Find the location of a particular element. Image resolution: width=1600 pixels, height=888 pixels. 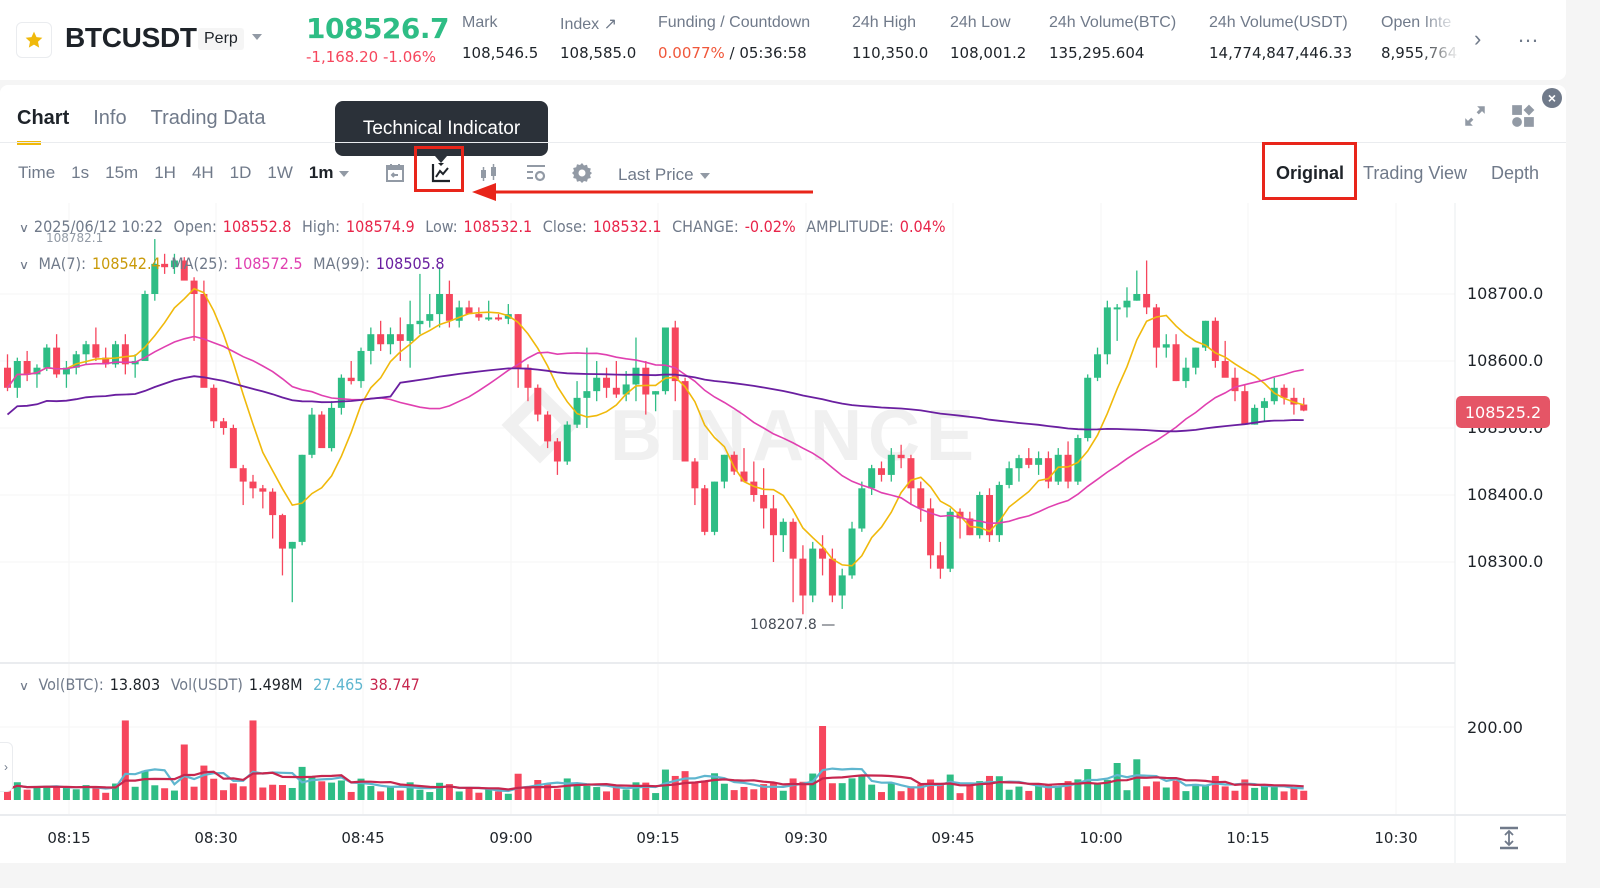

x-axis-label: 10:00 is located at coordinates (1101, 838).